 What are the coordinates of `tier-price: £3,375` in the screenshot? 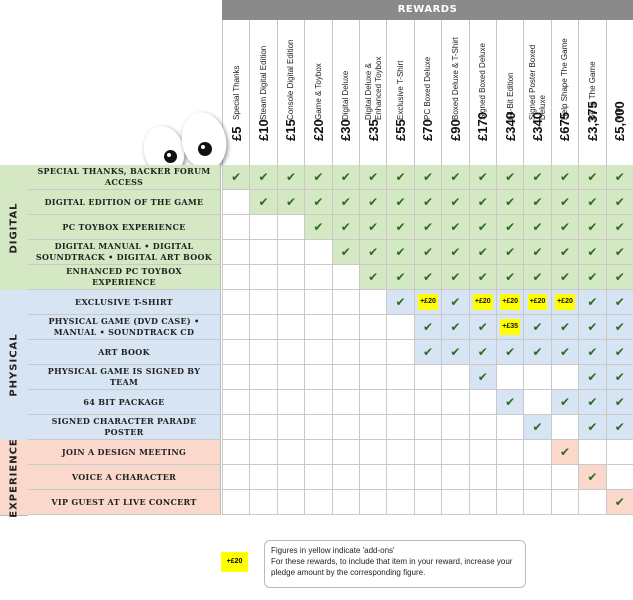 It's located at (592, 121).